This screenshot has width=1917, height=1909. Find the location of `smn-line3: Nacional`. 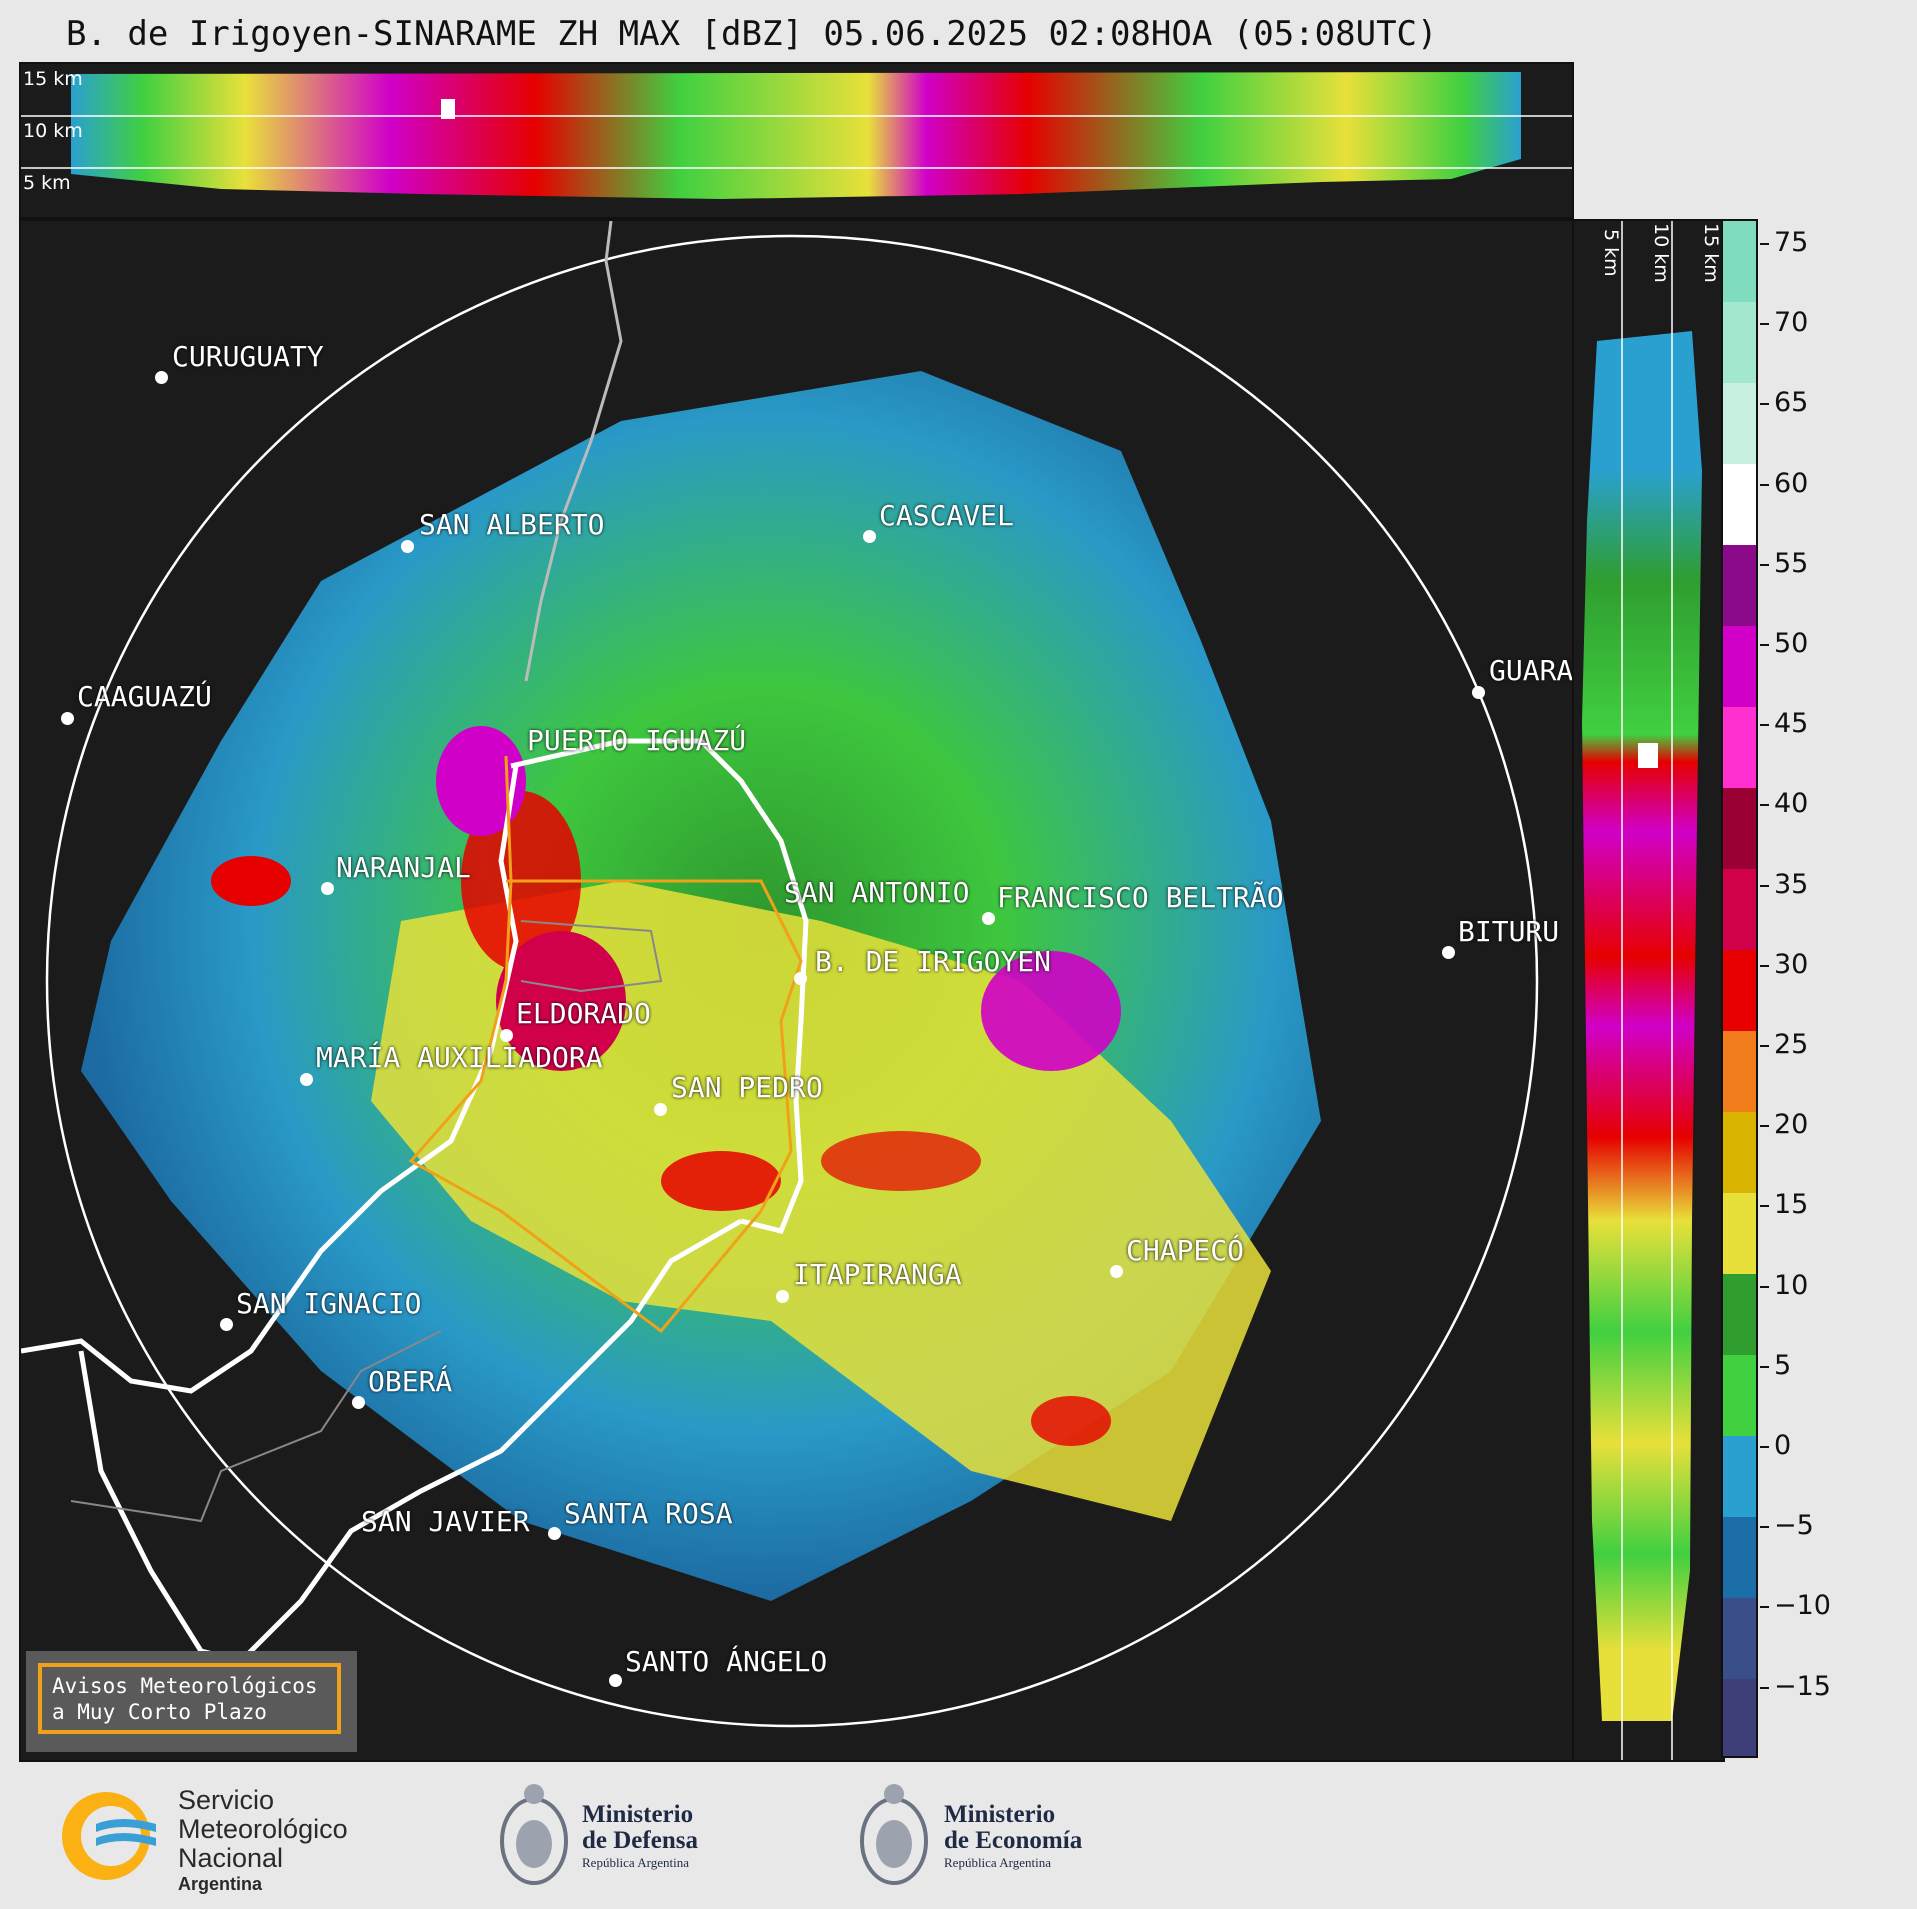

smn-line3: Nacional is located at coordinates (231, 1858).